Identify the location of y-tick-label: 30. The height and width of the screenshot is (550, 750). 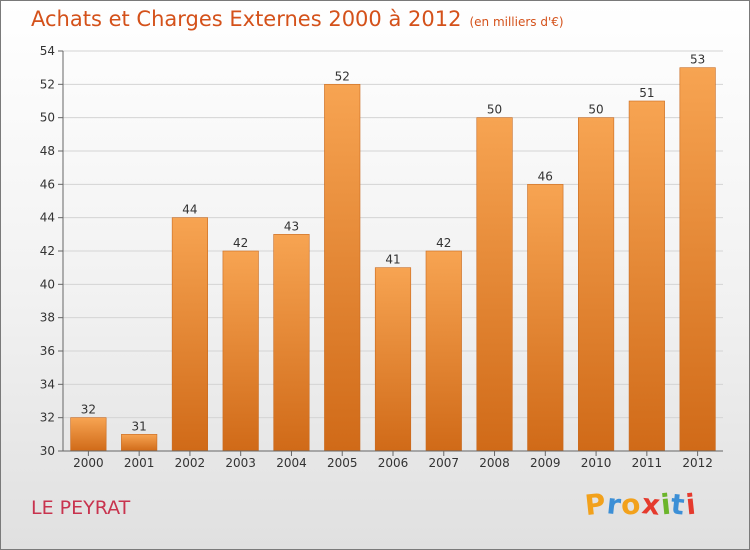
(47, 451).